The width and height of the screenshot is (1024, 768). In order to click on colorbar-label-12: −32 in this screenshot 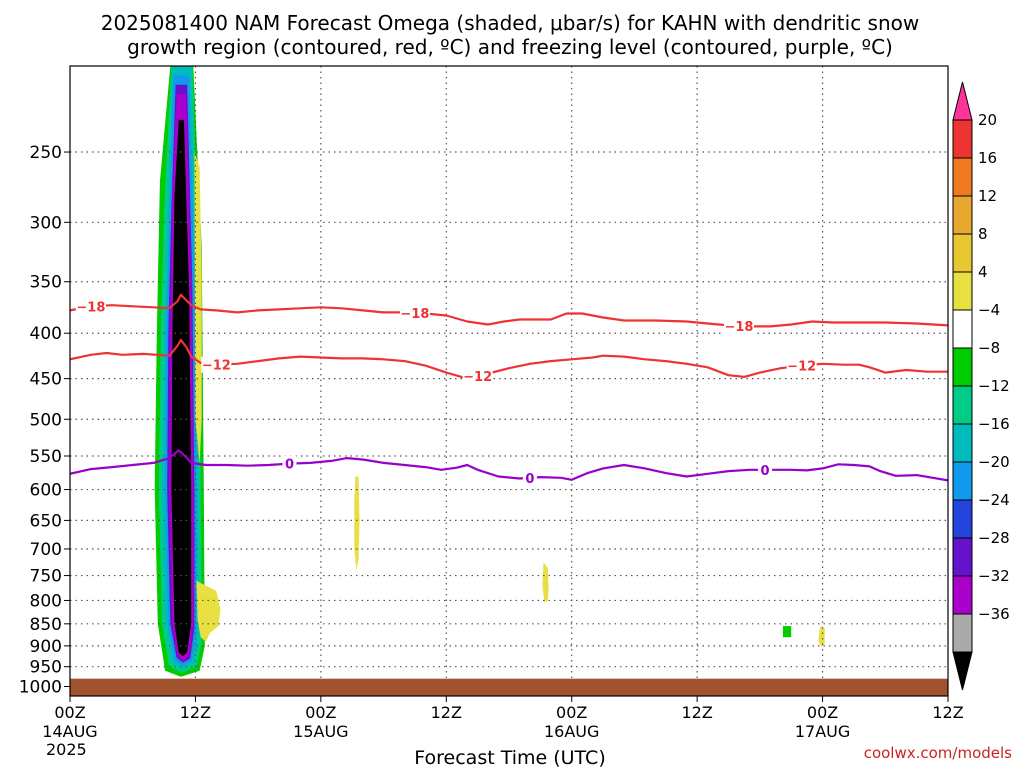, I will do `click(994, 576)`.